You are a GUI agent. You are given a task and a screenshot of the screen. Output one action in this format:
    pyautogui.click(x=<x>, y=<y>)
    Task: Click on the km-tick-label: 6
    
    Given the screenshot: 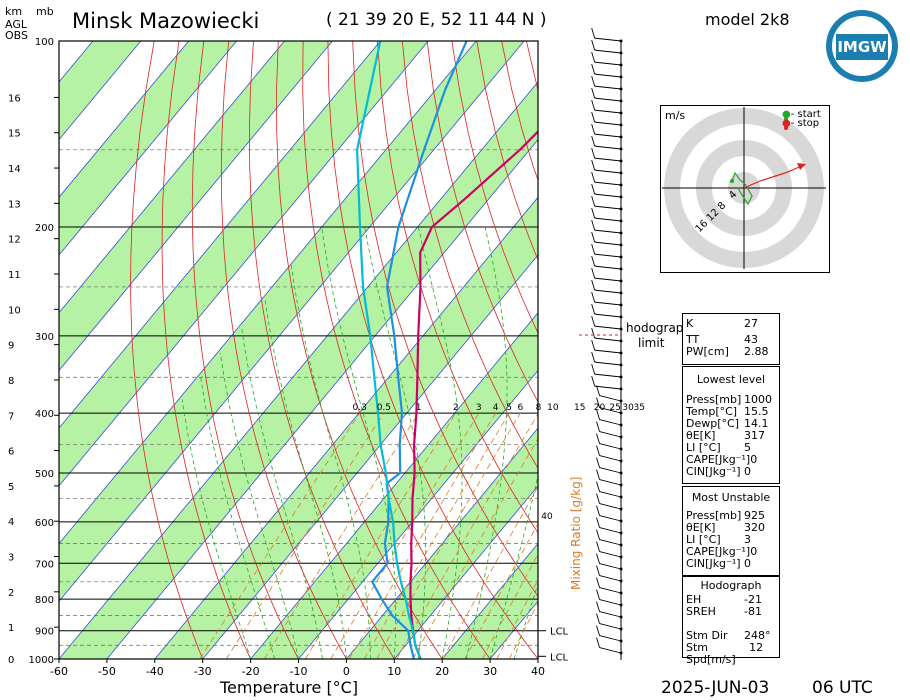 What is the action you would take?
    pyautogui.click(x=11, y=452)
    